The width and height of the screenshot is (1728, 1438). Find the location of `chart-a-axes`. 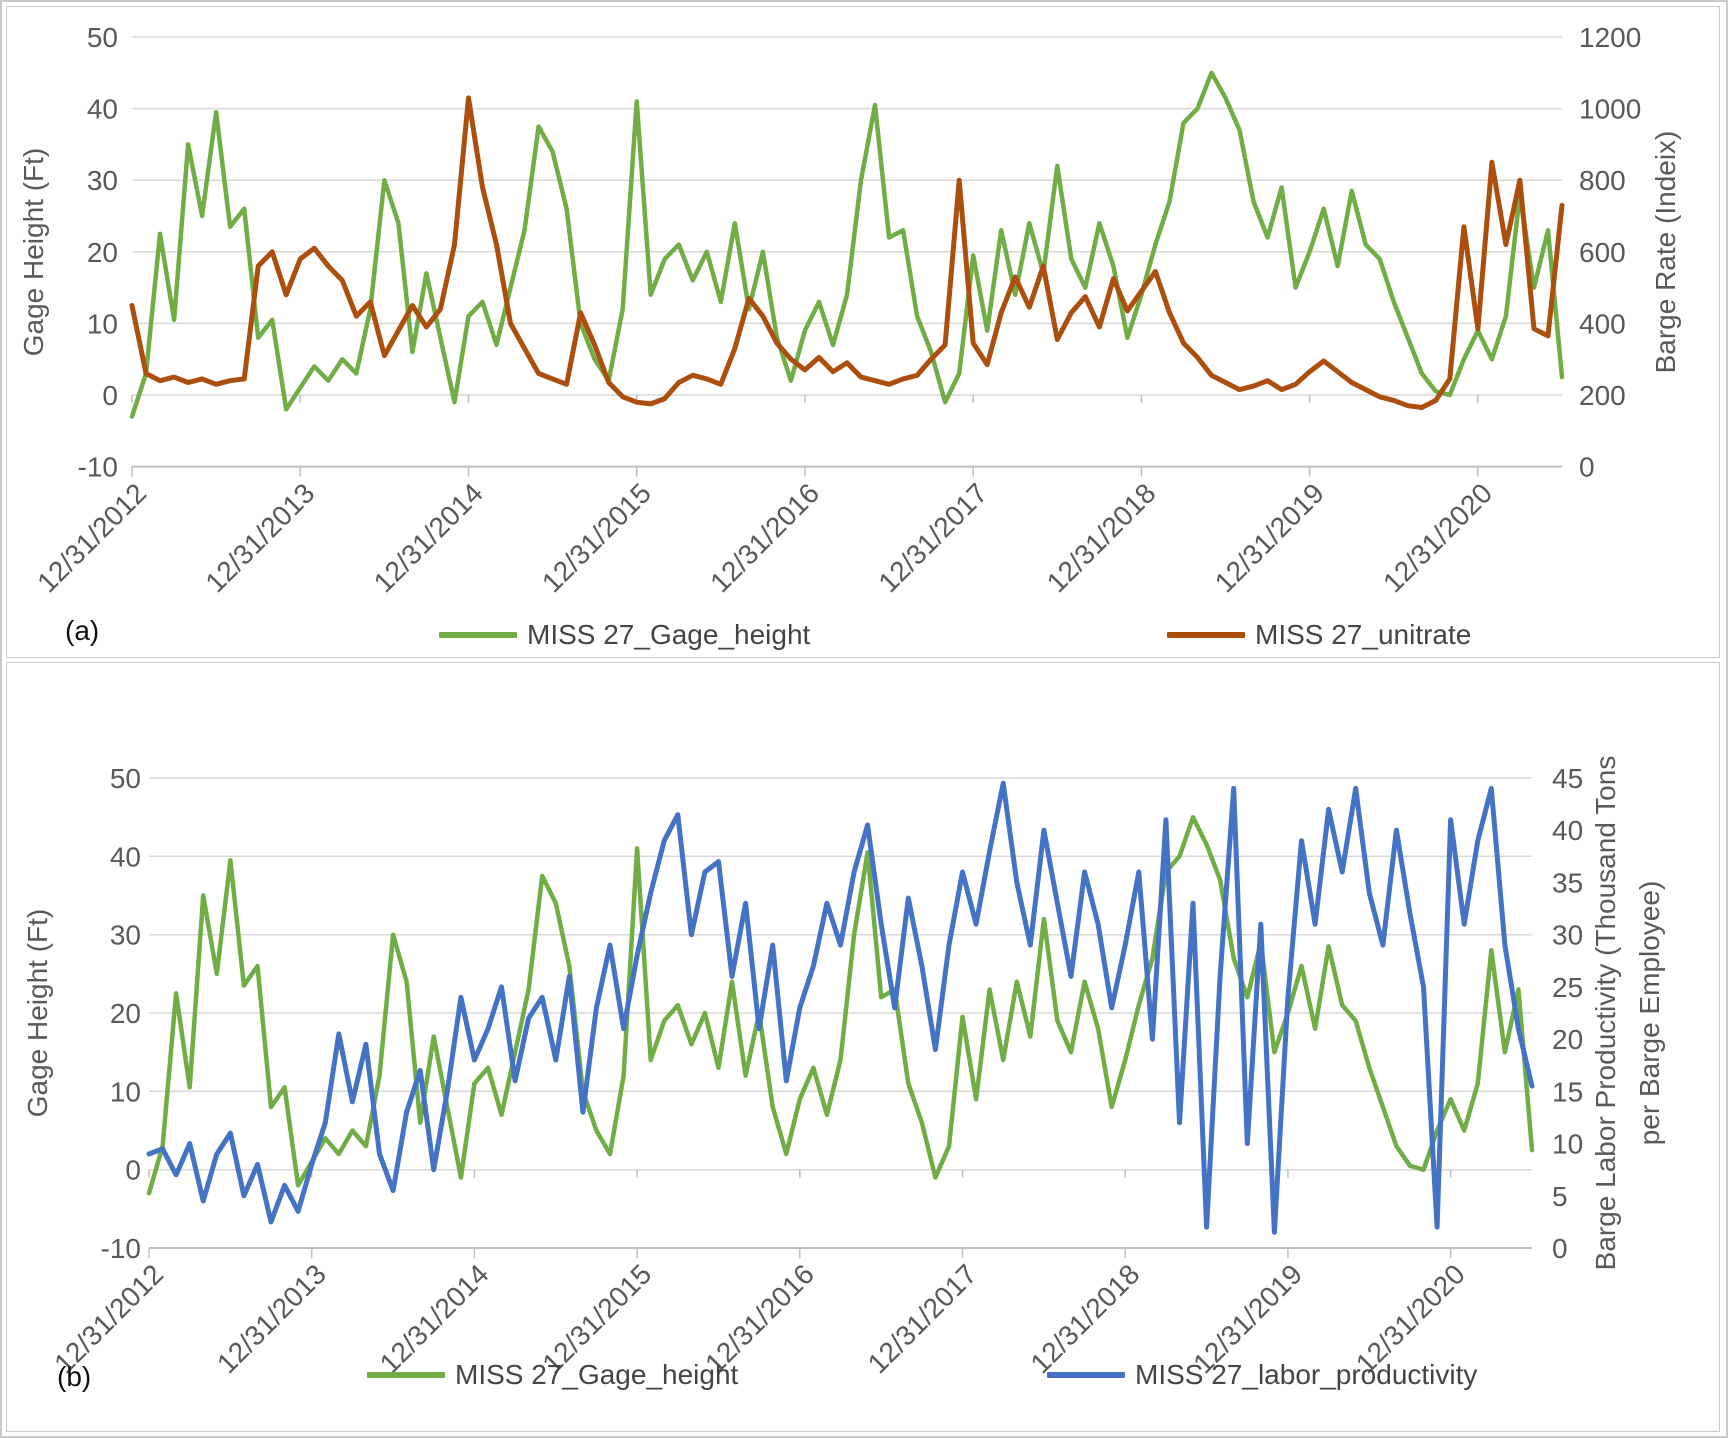

chart-a-axes is located at coordinates (805, 436).